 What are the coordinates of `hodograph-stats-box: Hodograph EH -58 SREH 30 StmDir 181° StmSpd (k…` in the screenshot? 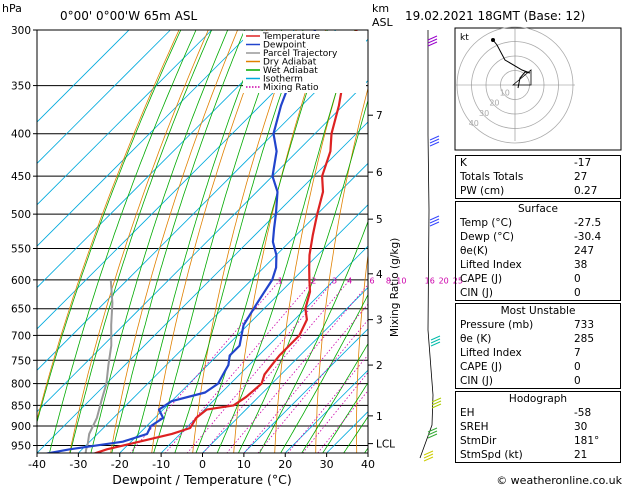 It's located at (538, 427).